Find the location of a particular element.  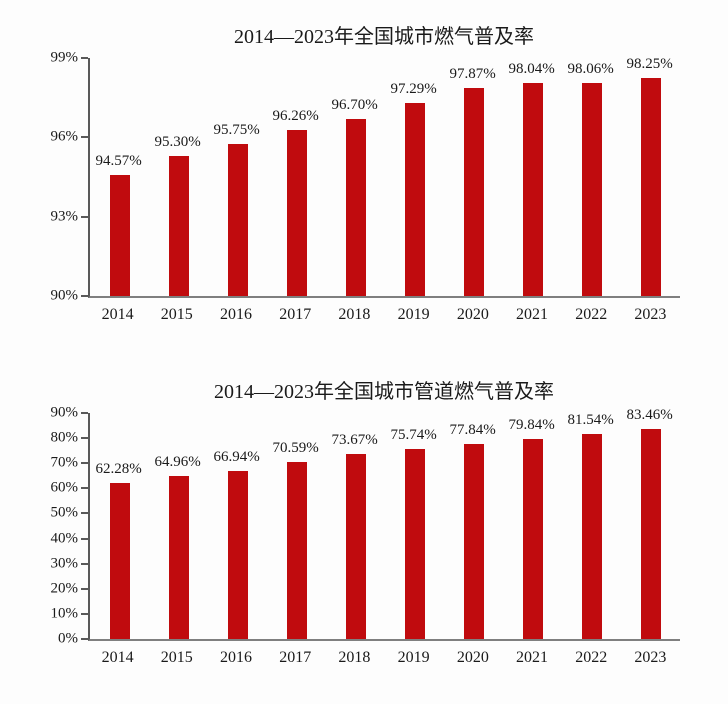

bar-slot: 98.04% is located at coordinates (532, 177).